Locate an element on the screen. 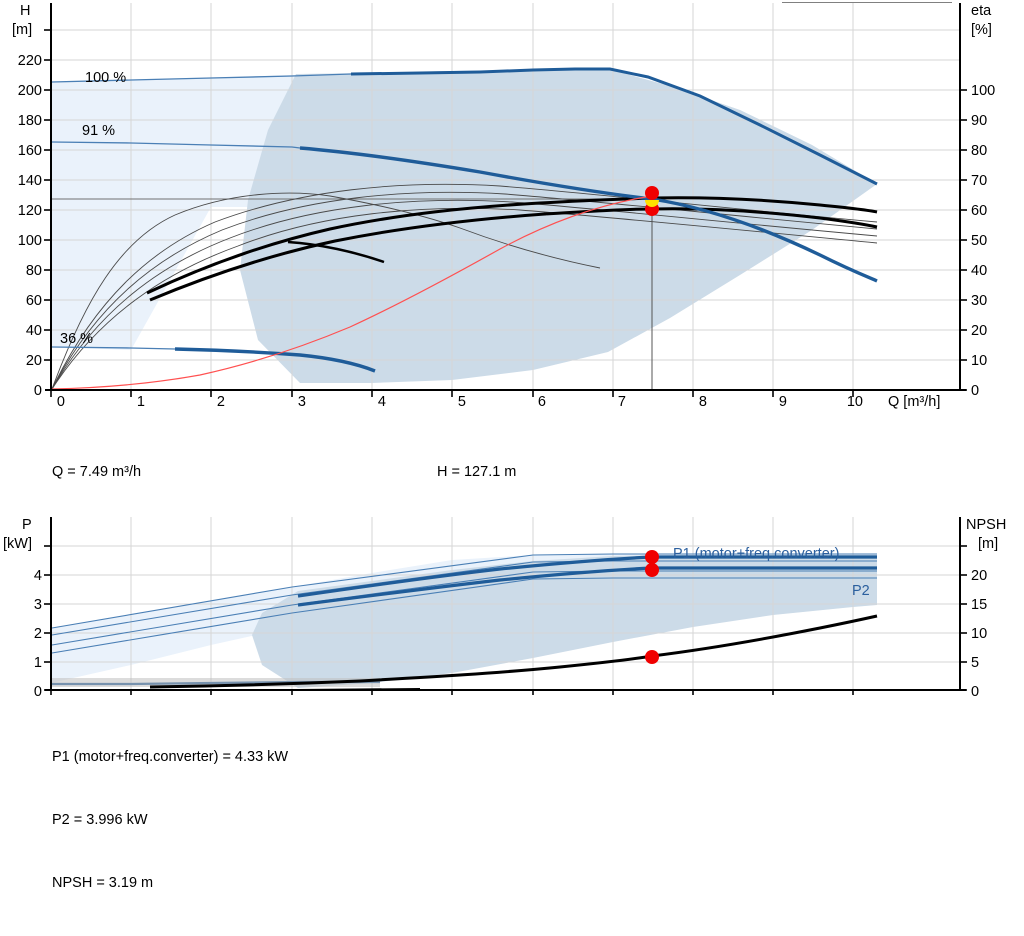  top-eta-tick-10: 10 is located at coordinates (979, 361).